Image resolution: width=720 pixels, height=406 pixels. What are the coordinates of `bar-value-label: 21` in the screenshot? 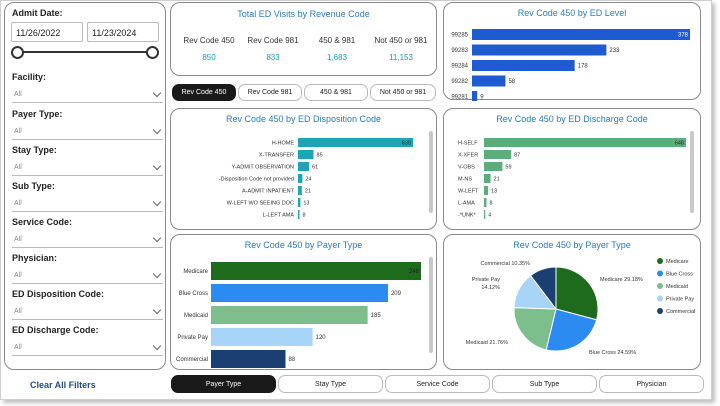 It's located at (308, 192).